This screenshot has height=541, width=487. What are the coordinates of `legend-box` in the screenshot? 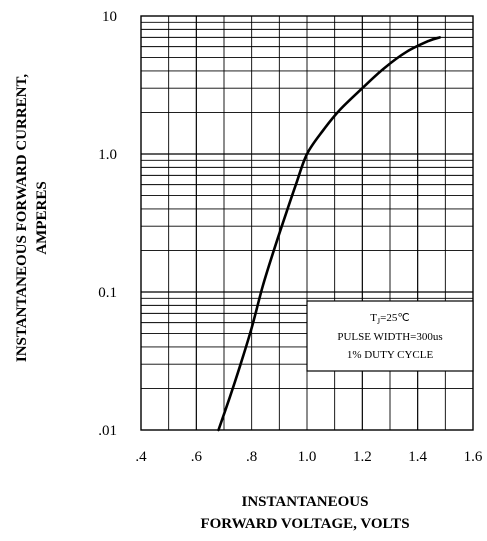 It's located at (390, 336).